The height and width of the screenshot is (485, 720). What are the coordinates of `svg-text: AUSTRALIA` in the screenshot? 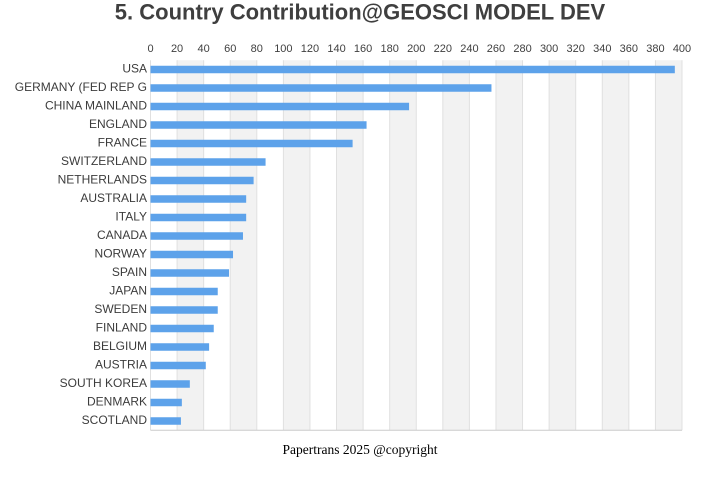 It's located at (113, 198).